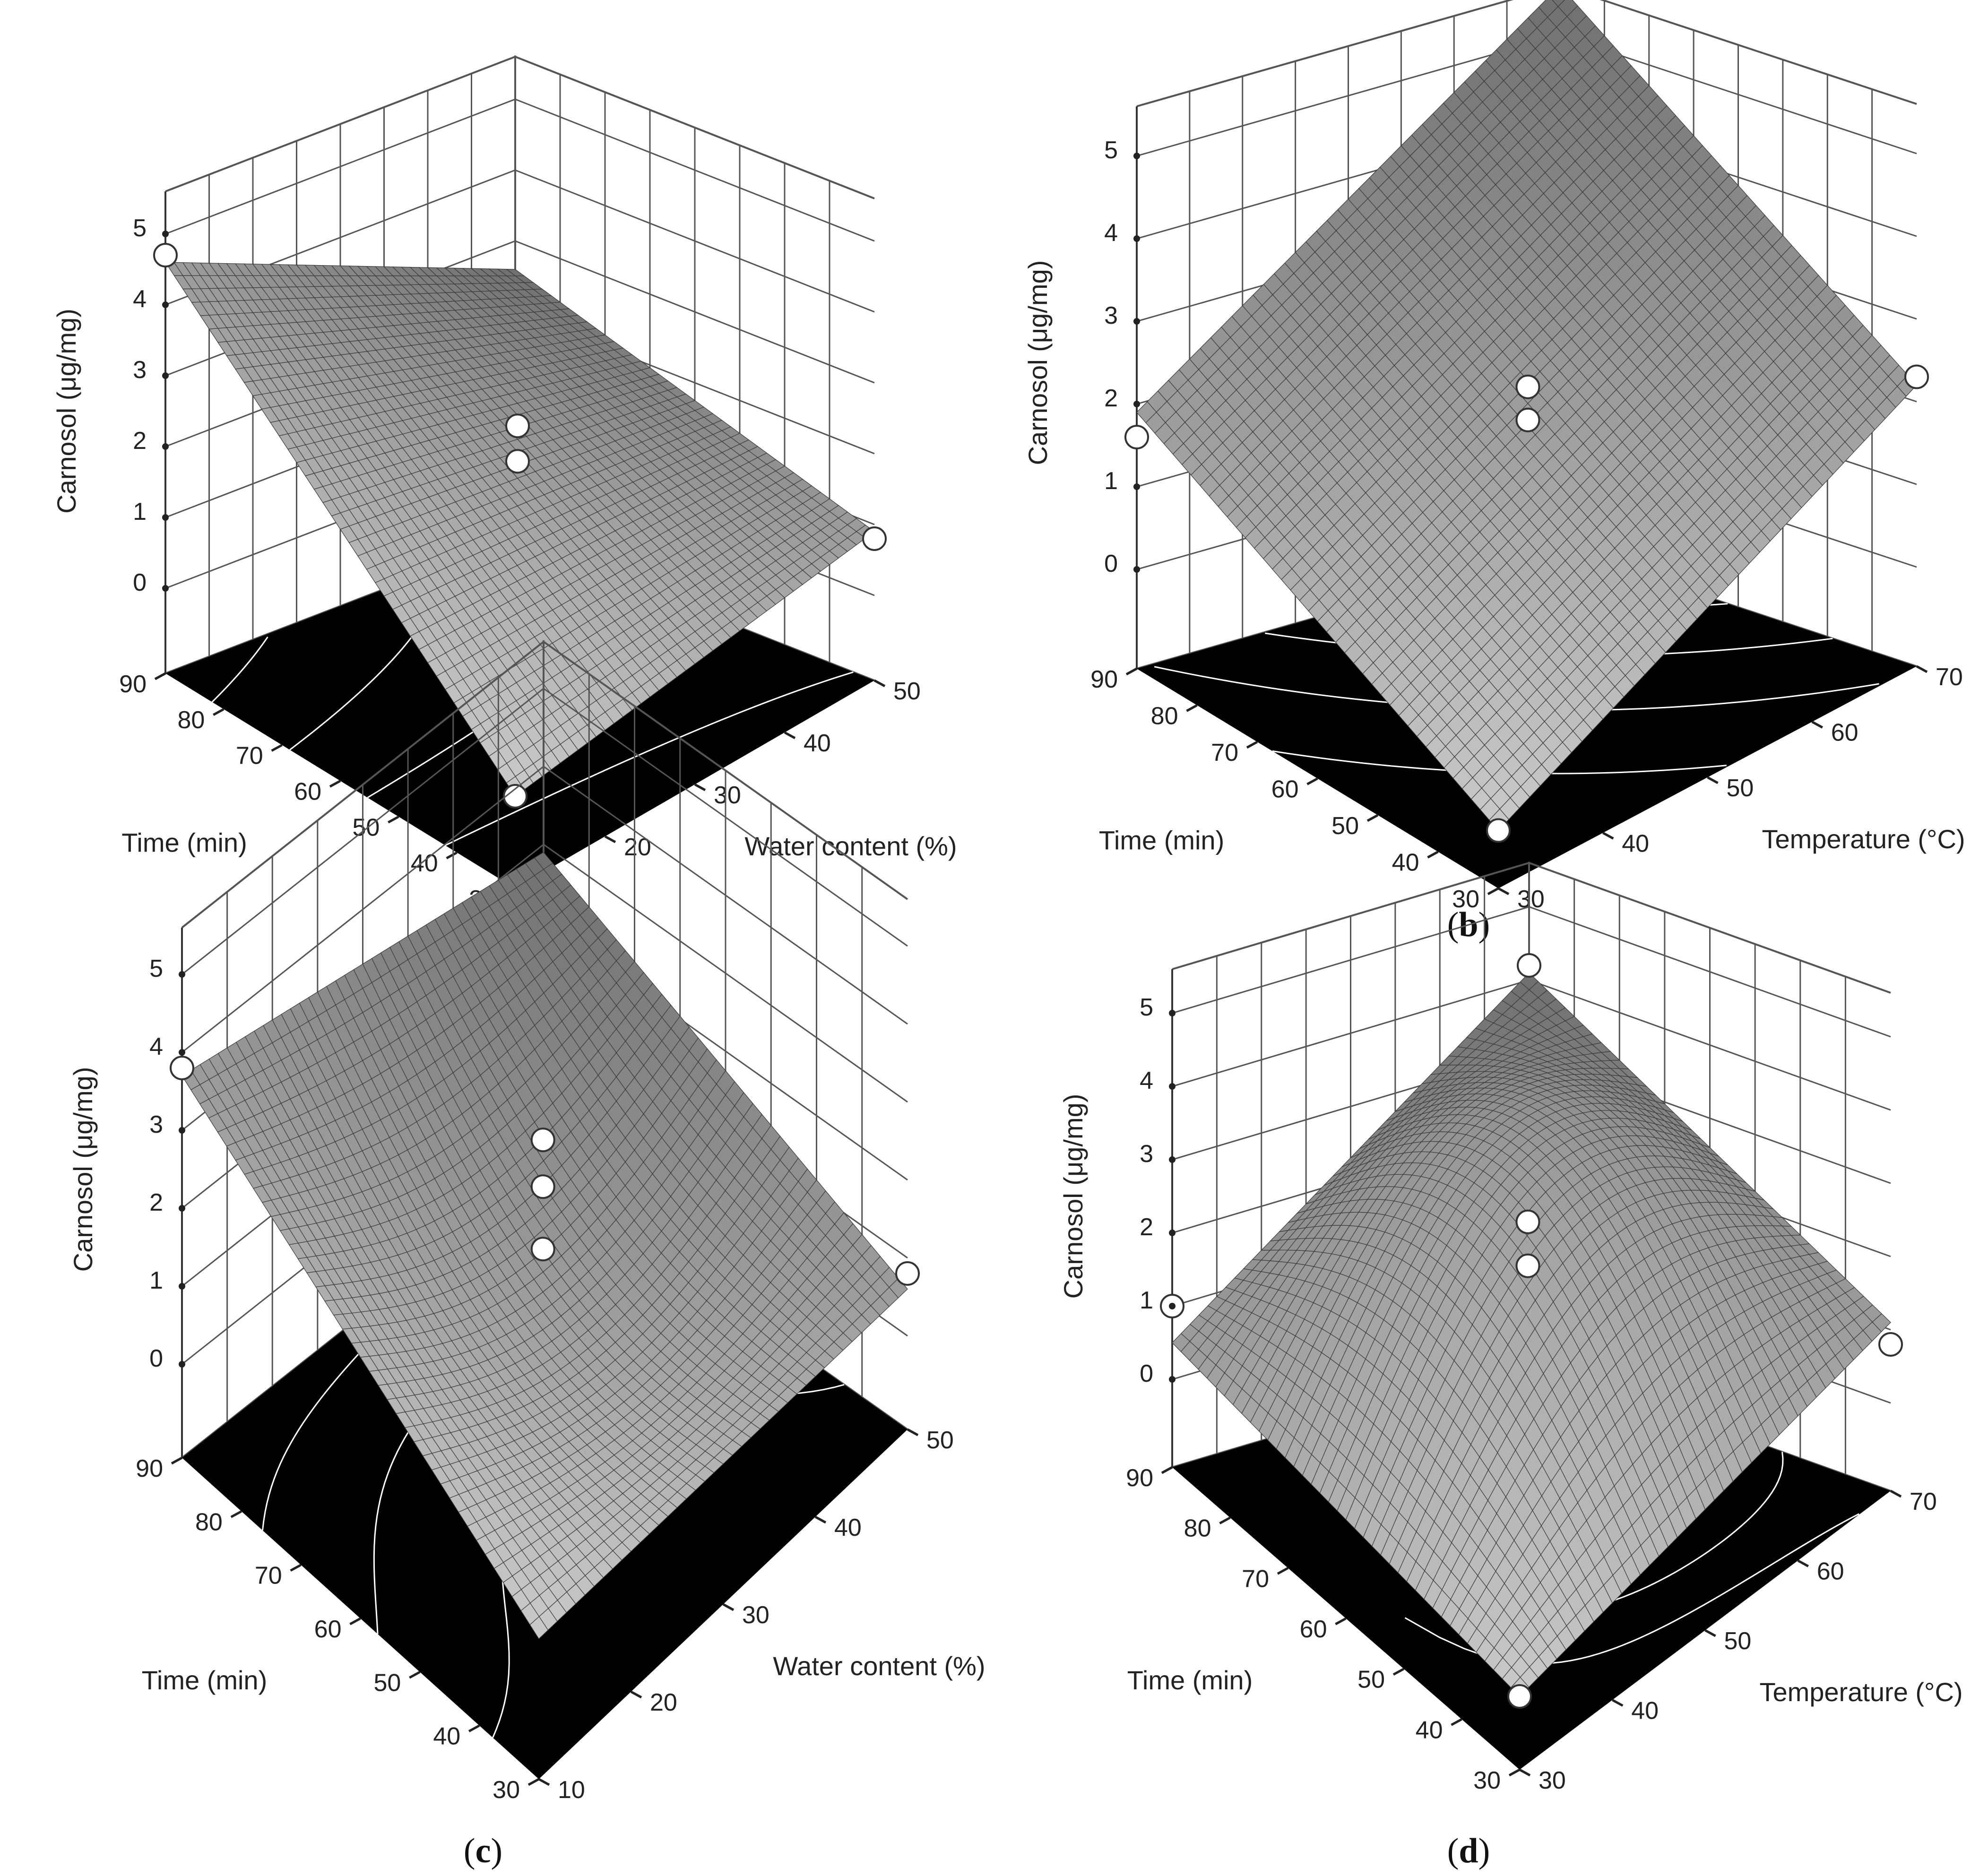  I want to click on y-axis-label-c: Water content (%), so click(879, 1666).